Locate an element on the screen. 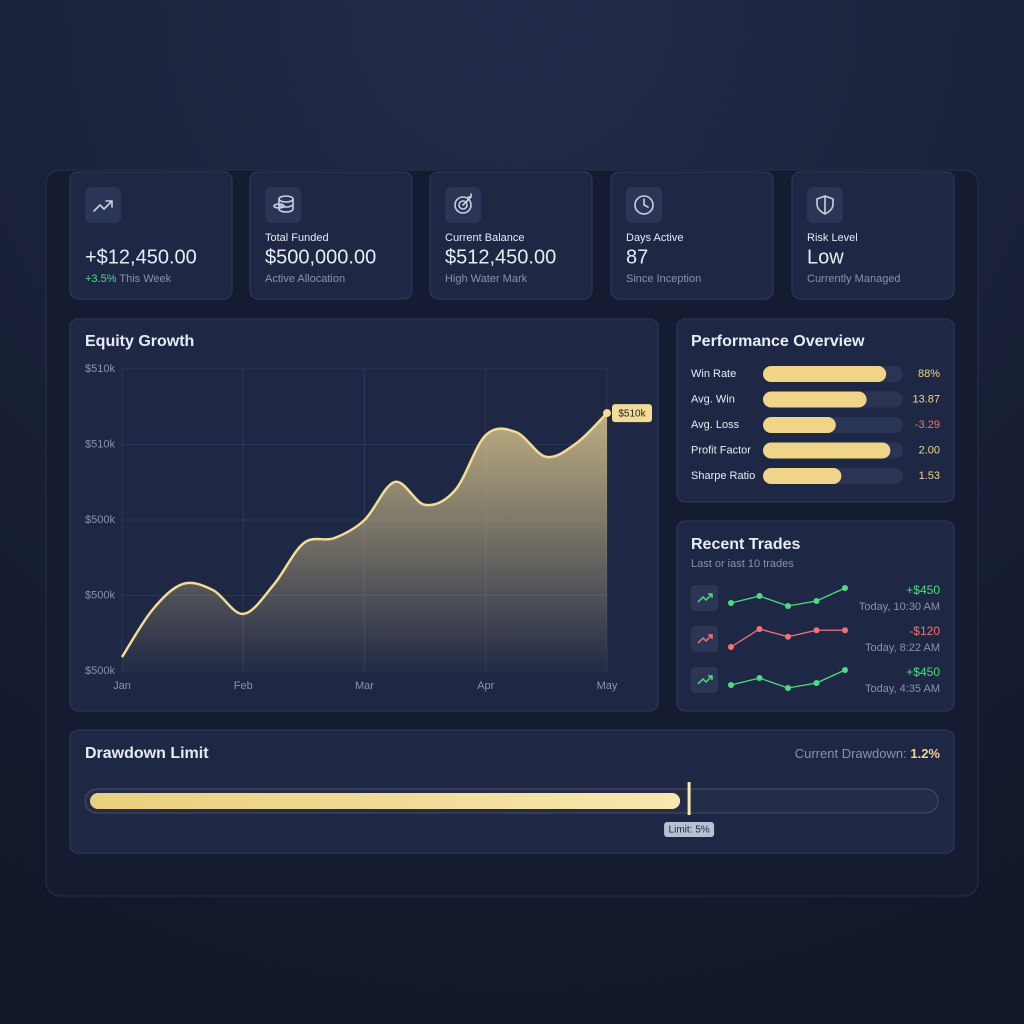  stat-icons is located at coordinates (463, 204).